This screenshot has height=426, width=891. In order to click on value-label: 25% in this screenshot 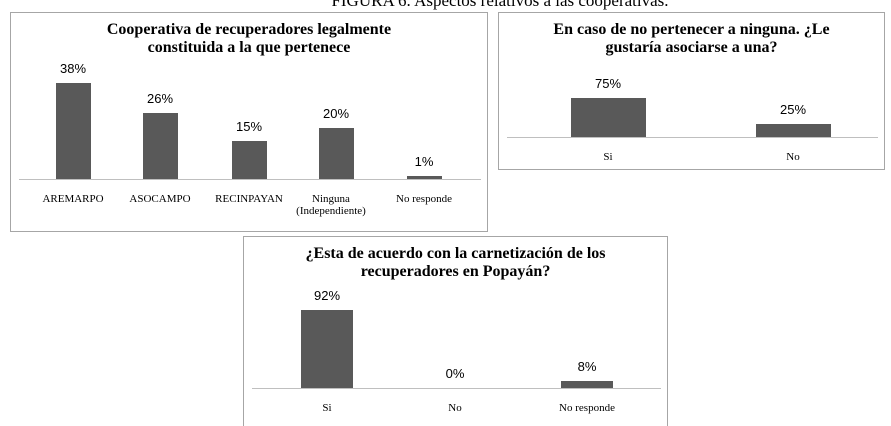, I will do `click(793, 109)`.